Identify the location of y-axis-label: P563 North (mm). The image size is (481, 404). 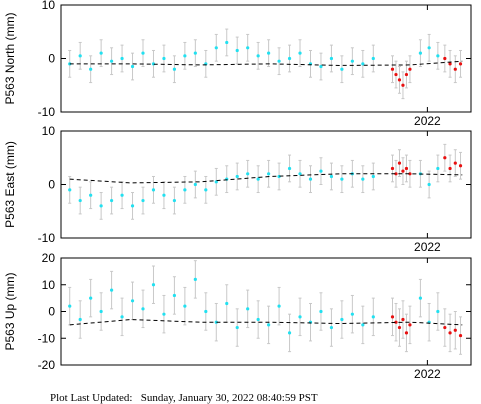
(10, 58).